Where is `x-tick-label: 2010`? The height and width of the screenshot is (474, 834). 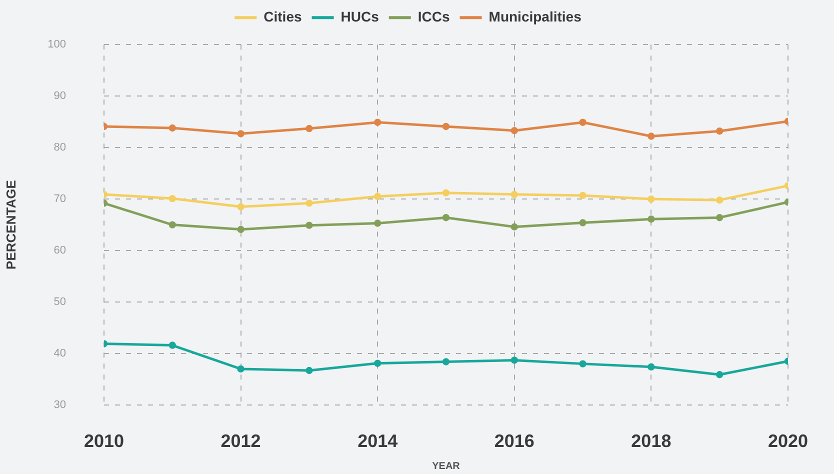 x-tick-label: 2010 is located at coordinates (104, 440).